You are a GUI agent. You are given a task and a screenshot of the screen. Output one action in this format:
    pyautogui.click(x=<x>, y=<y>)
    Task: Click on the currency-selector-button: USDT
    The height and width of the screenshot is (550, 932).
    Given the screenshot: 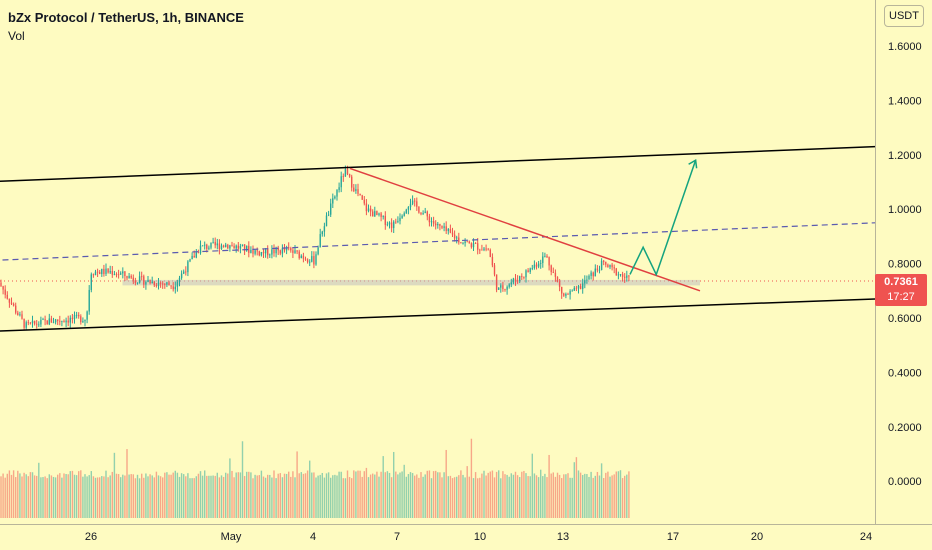 What is the action you would take?
    pyautogui.click(x=904, y=16)
    